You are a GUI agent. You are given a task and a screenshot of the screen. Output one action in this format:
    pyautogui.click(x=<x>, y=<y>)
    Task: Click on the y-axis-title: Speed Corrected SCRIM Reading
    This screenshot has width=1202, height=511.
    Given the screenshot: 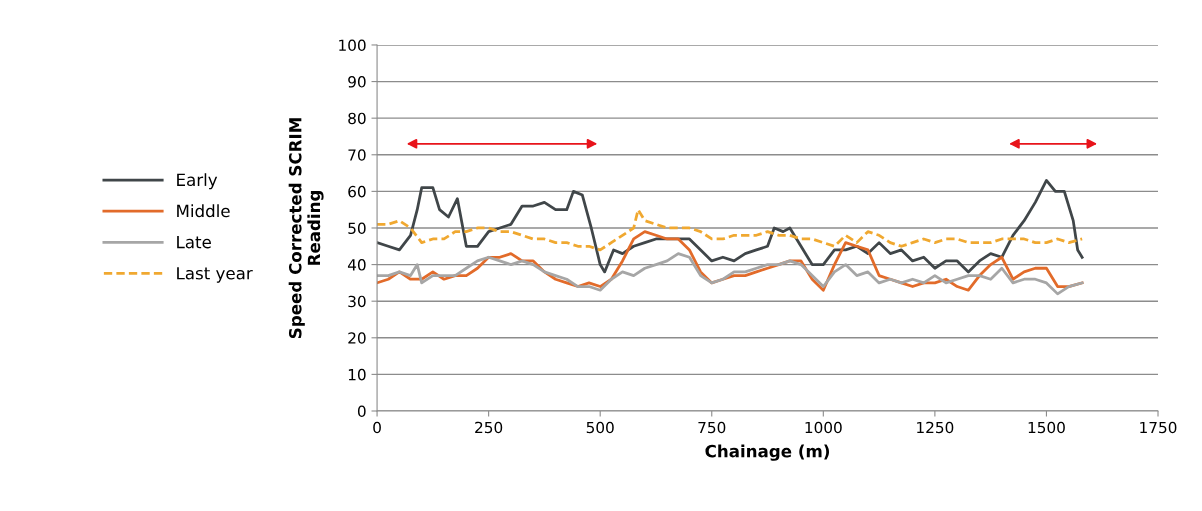 What is the action you would take?
    pyautogui.click(x=306, y=228)
    